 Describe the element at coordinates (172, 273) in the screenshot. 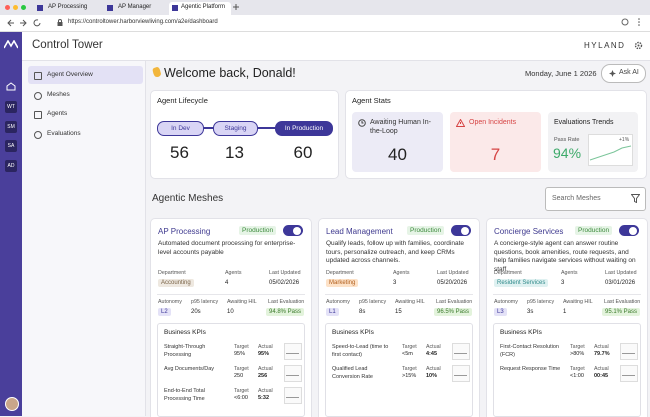

I see `department-label: Department` at that location.